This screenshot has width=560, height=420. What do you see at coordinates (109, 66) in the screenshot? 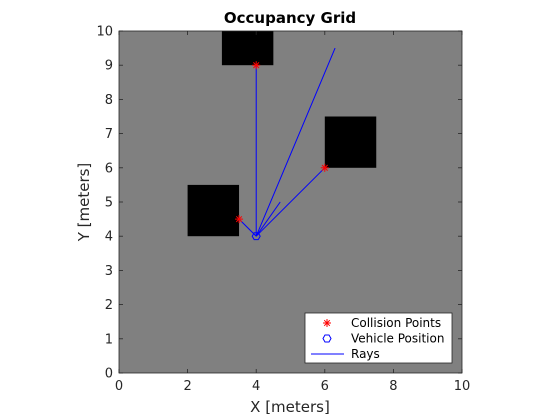
I see `y-tick-label: 9` at bounding box center [109, 66].